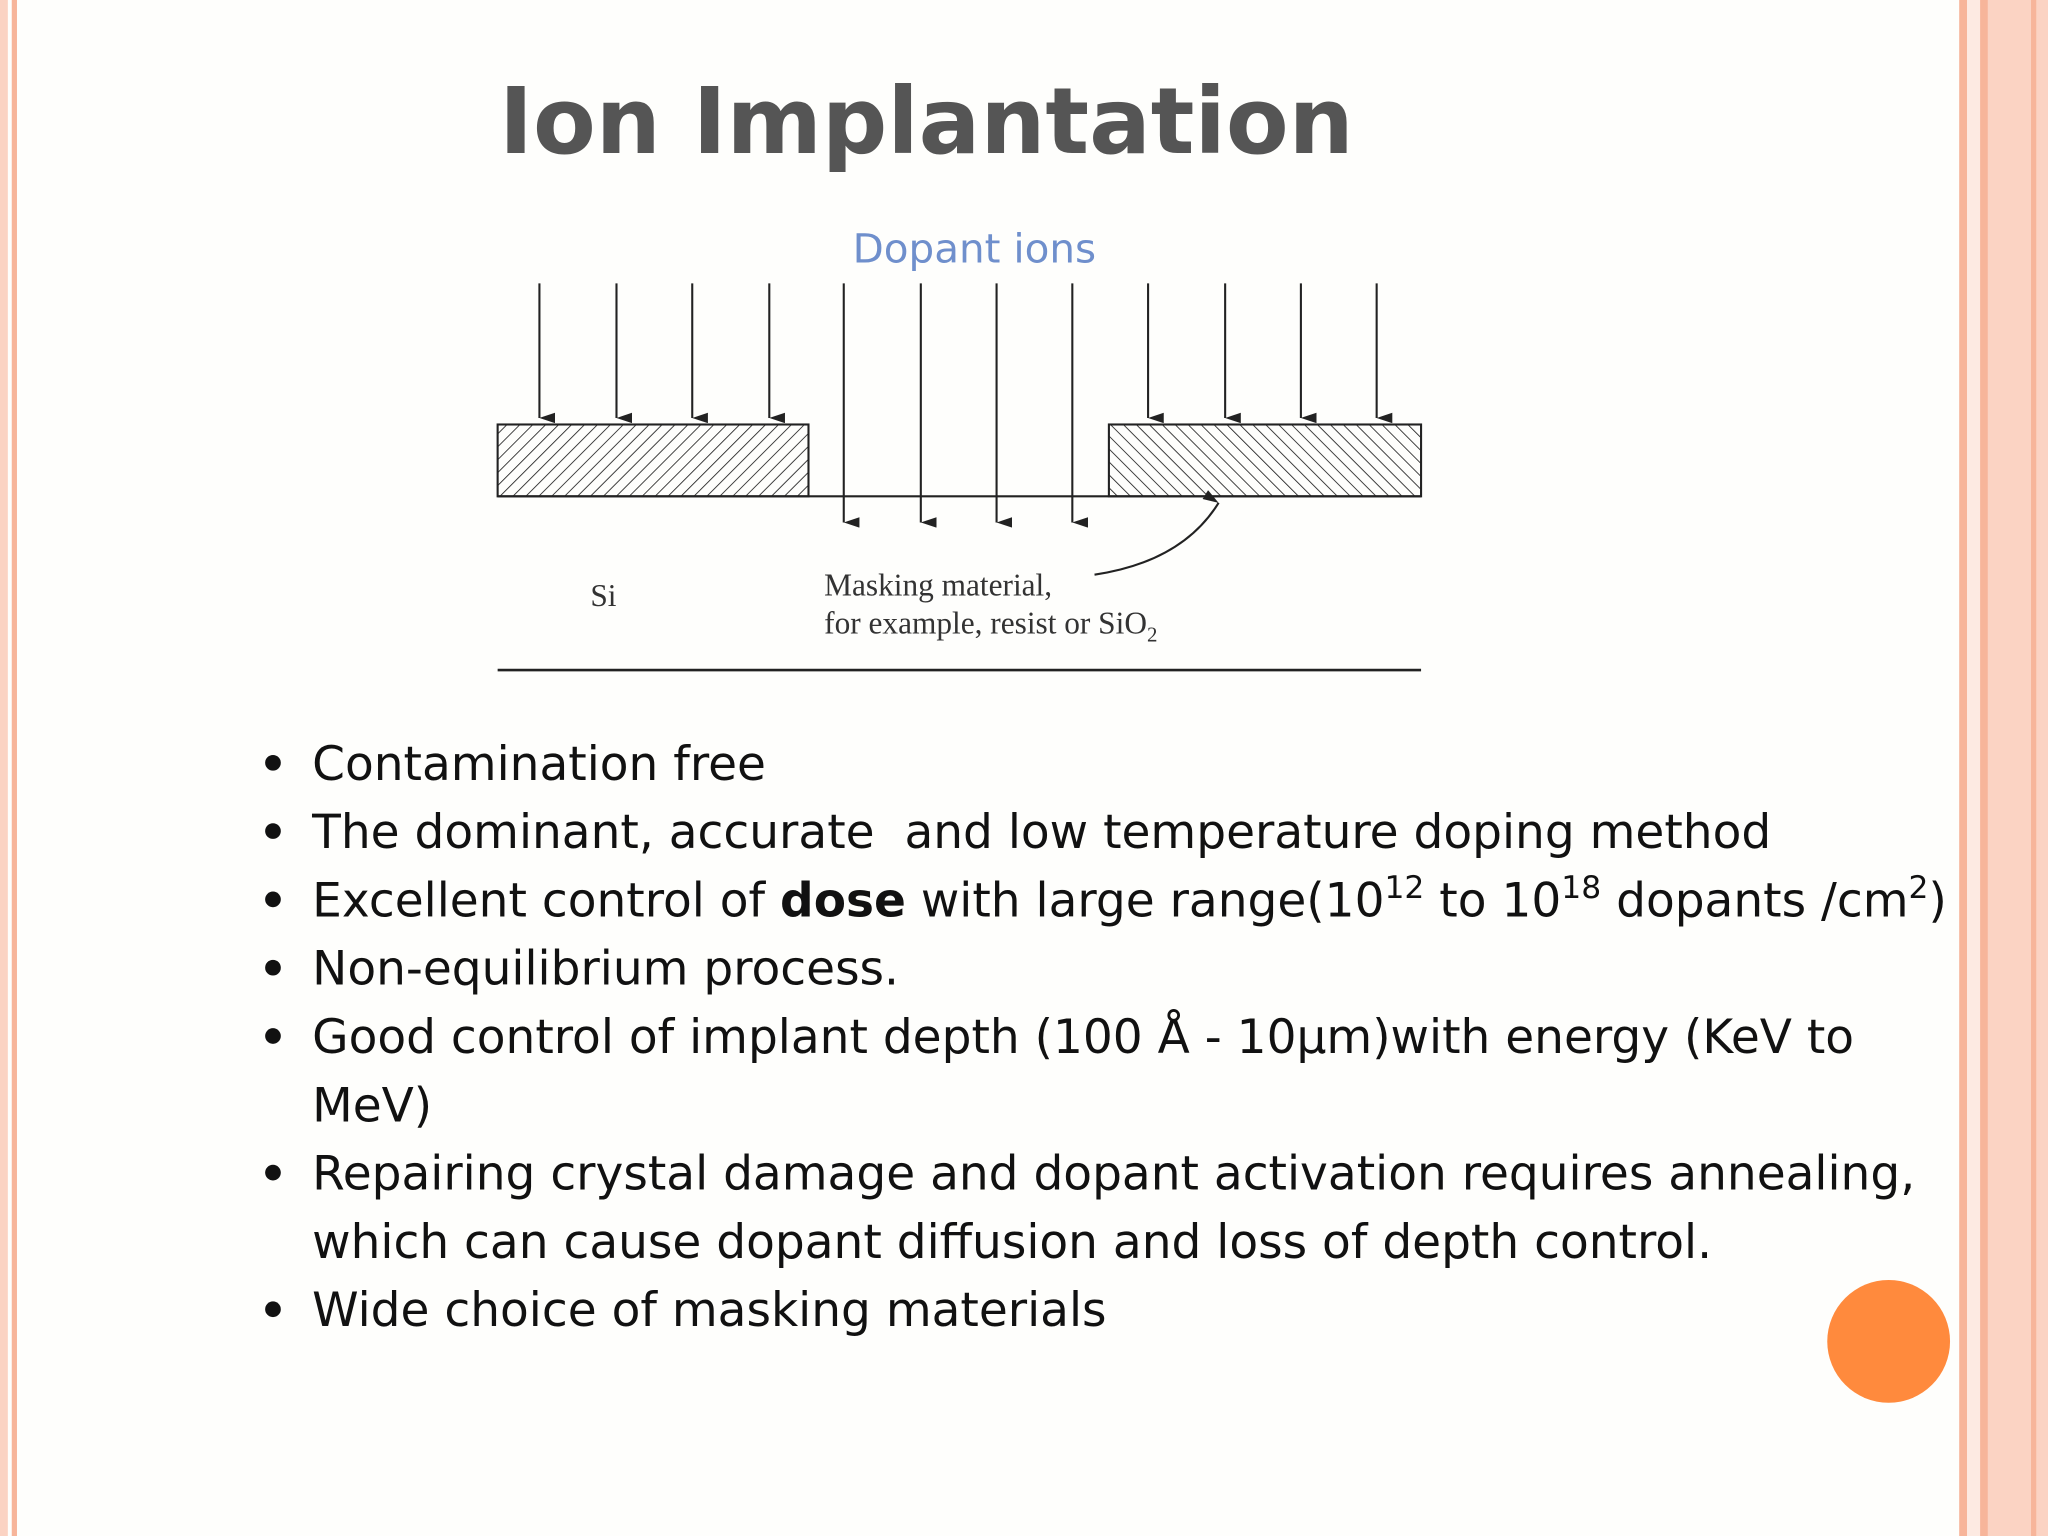  I want to click on text-run: ), so click(1937, 900).